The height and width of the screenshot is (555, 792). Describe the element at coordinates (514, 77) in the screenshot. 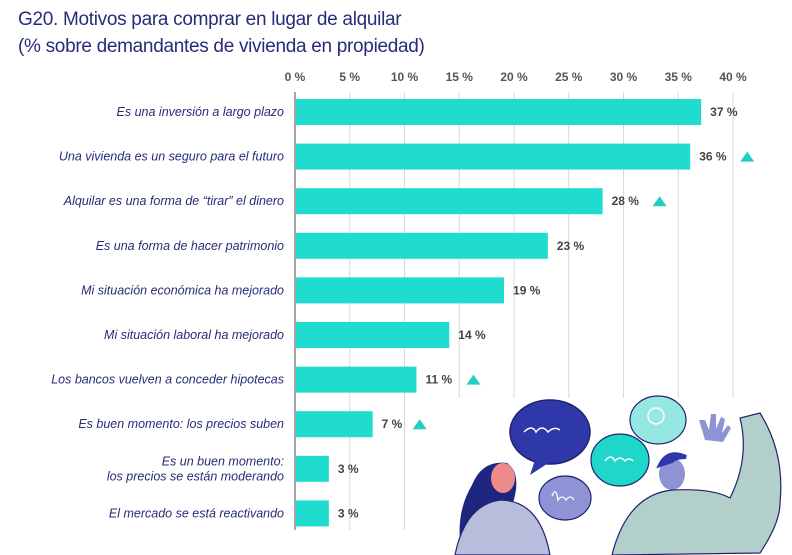

I see `x-tick-label: 20 %` at that location.